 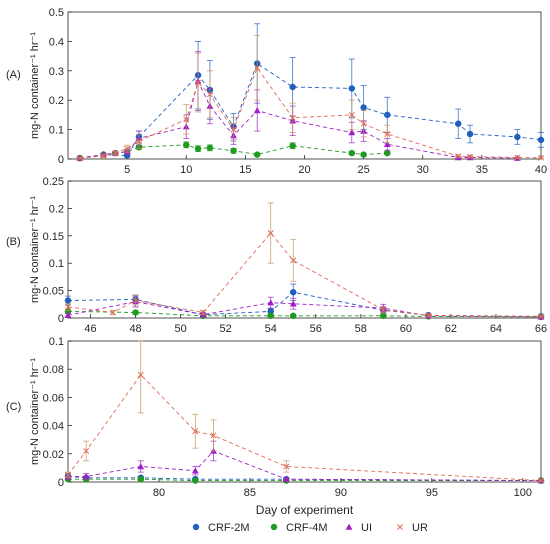 What do you see at coordinates (316, 329) in the screenshot?
I see `x-tick-label: 56` at bounding box center [316, 329].